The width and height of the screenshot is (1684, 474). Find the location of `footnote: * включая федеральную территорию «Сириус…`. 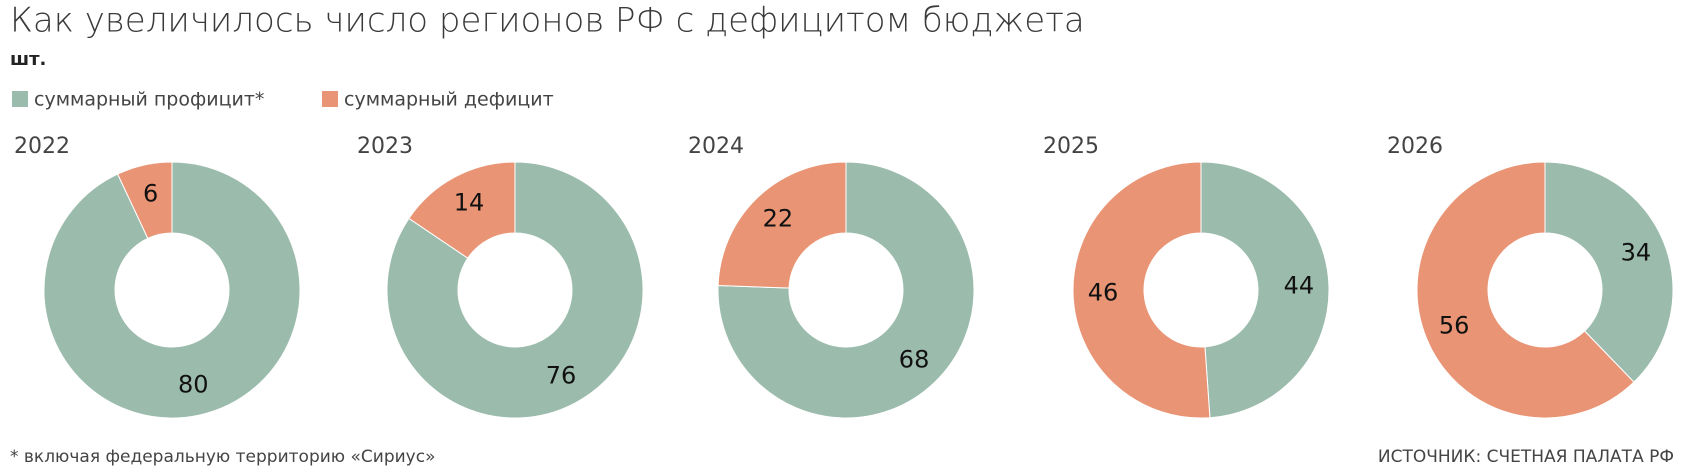

footnote: * включая федеральную территорию «Сириус… is located at coordinates (222, 457).